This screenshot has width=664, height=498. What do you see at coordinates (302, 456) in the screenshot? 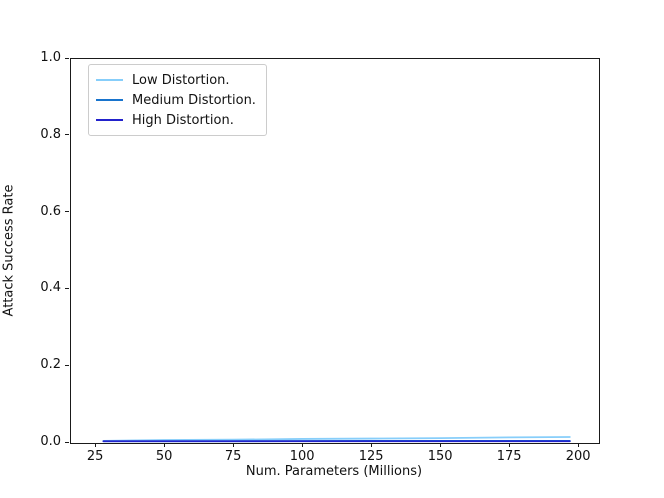
I see `x-tick-label: 100` at bounding box center [302, 456].